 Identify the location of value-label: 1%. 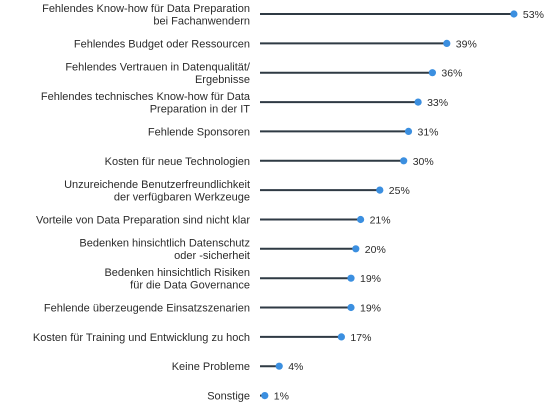
(281, 397).